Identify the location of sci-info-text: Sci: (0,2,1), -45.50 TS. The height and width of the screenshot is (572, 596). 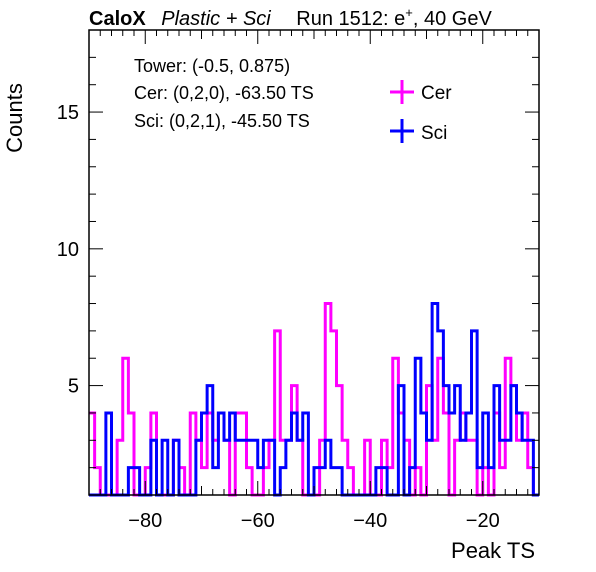
(222, 121).